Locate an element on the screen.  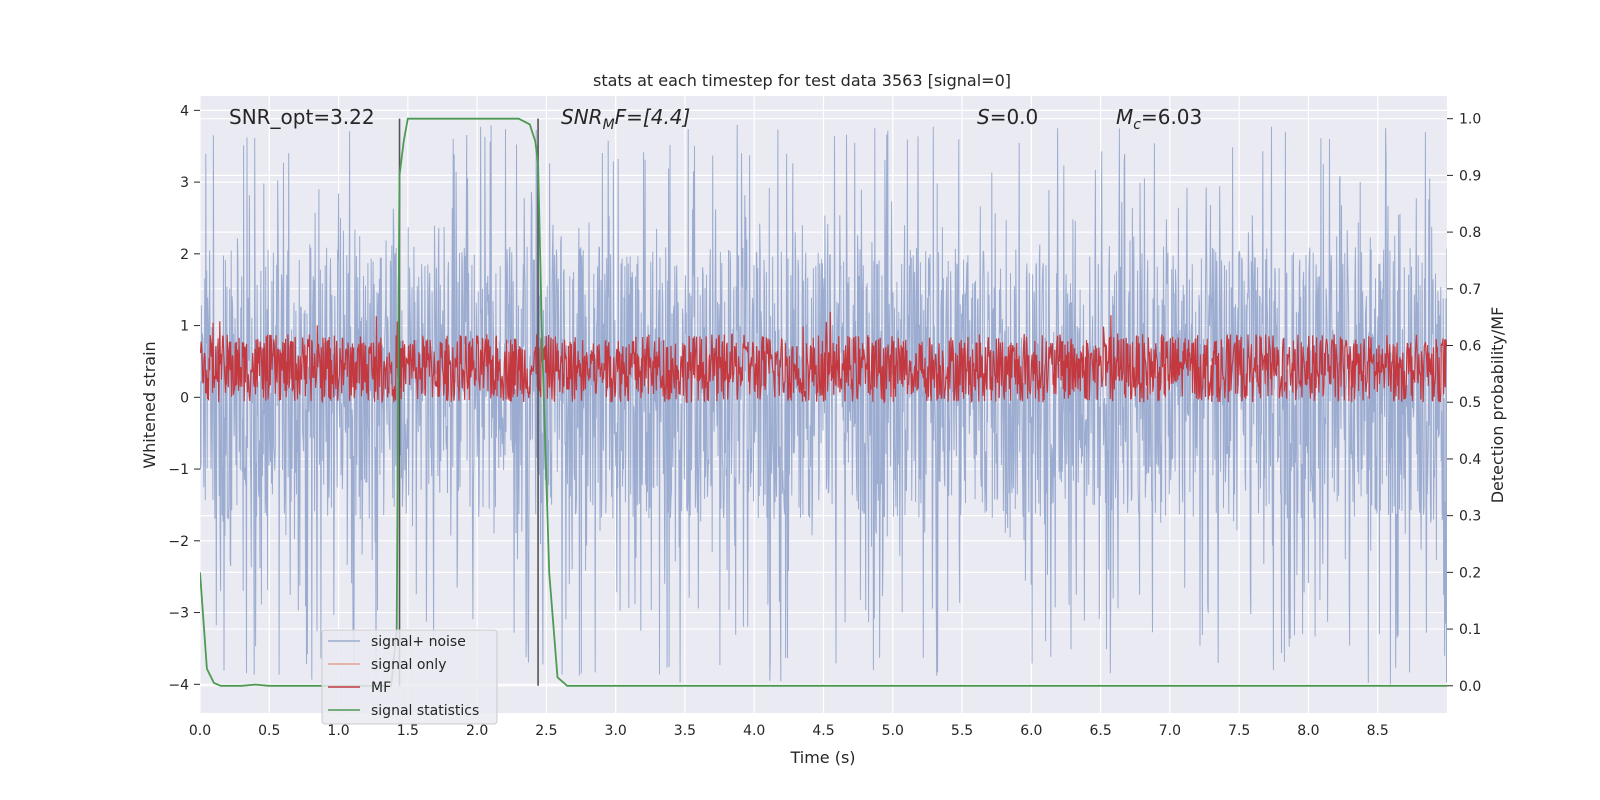
y2-tick-label: 0.3 is located at coordinates (1470, 517).